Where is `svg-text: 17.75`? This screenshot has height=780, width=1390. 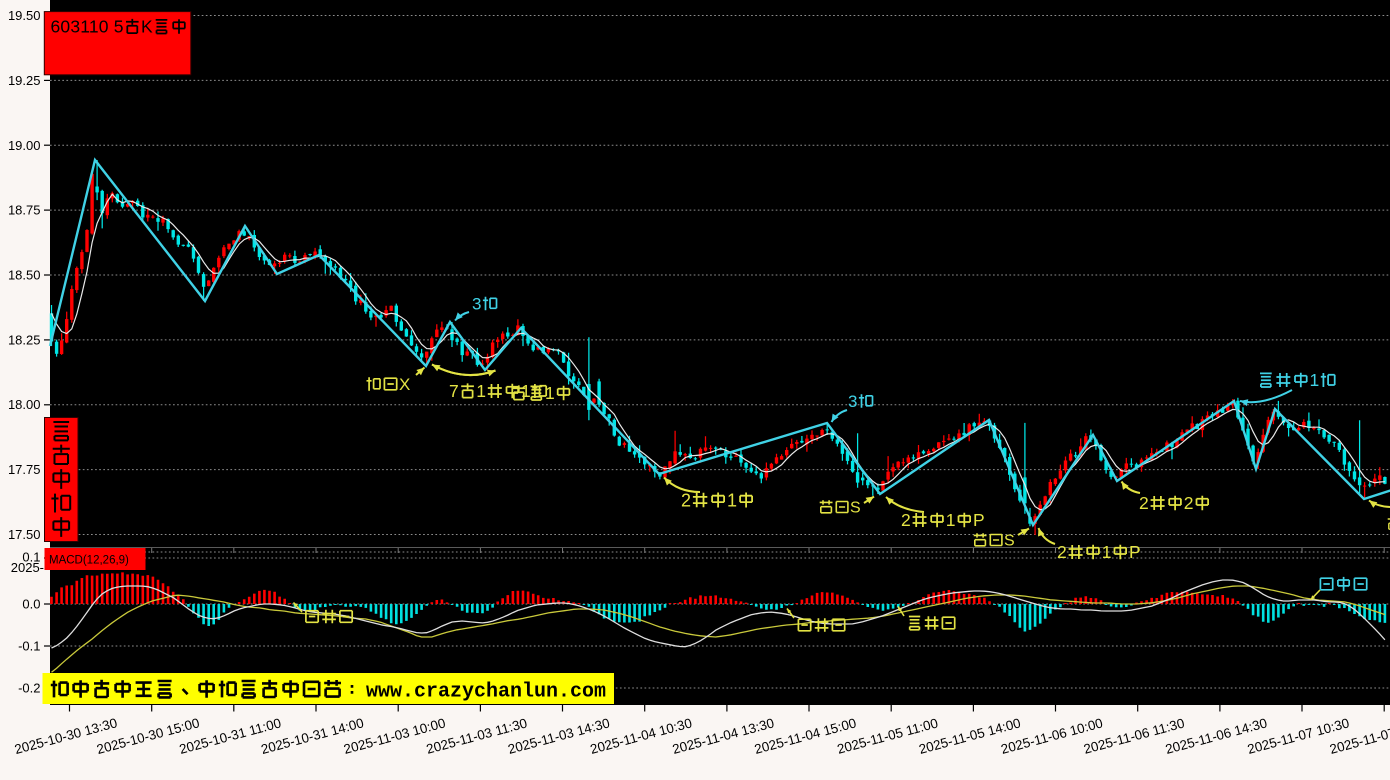 svg-text: 17.75 is located at coordinates (24, 469).